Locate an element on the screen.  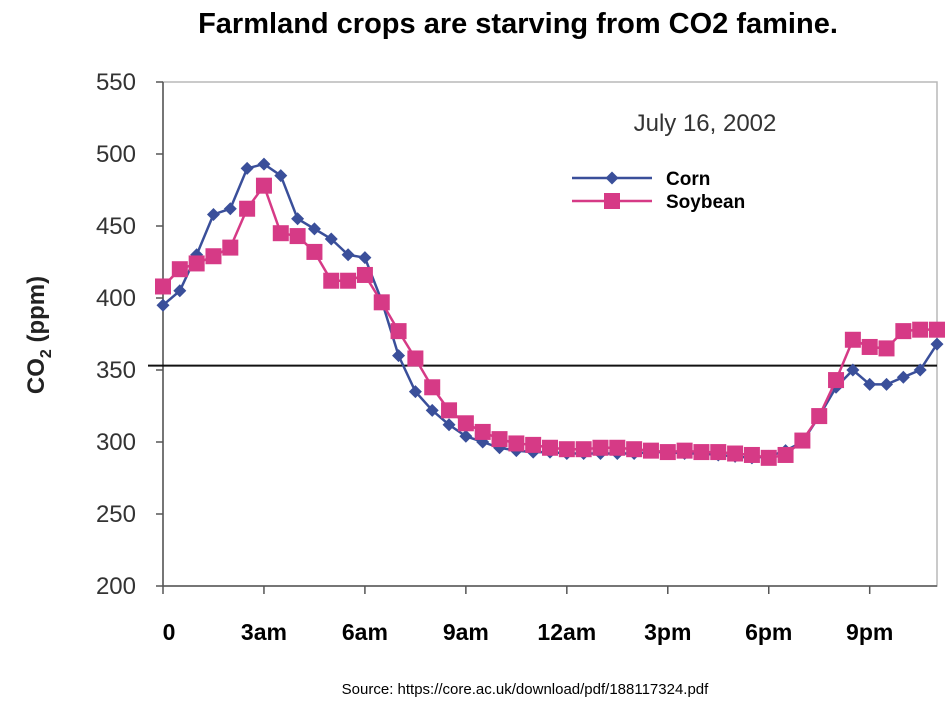
y-tick-label: 550 is located at coordinates (116, 82).